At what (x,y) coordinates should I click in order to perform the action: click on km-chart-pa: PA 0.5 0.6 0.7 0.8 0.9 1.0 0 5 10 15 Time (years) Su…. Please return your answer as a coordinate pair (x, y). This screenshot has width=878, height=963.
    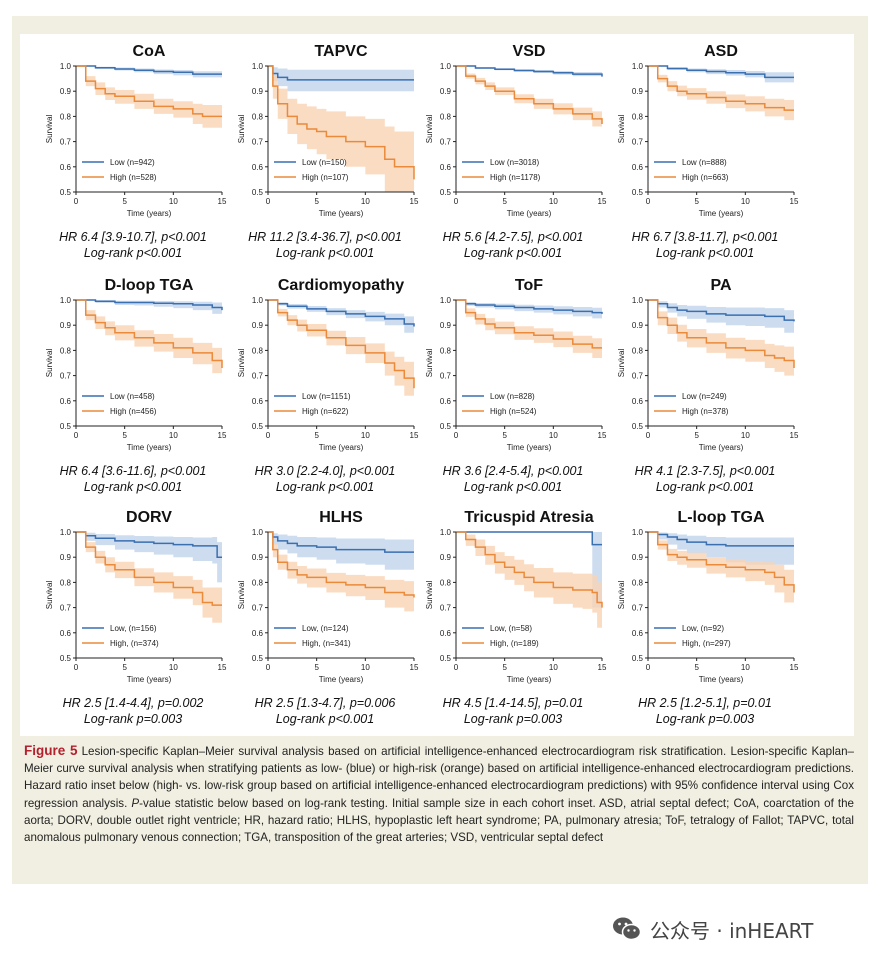
    Looking at the image, I should click on (708, 364).